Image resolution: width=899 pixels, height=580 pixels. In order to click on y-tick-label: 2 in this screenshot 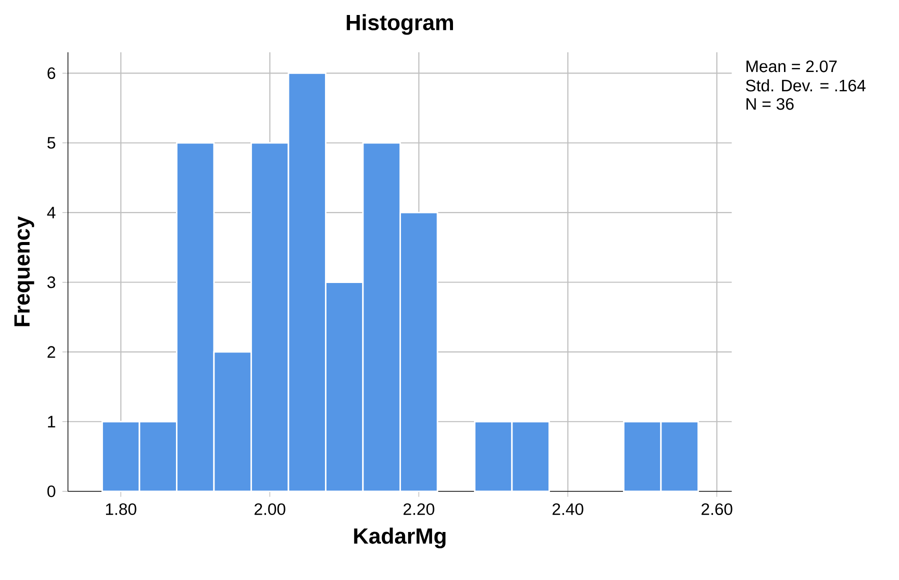, I will do `click(52, 352)`.